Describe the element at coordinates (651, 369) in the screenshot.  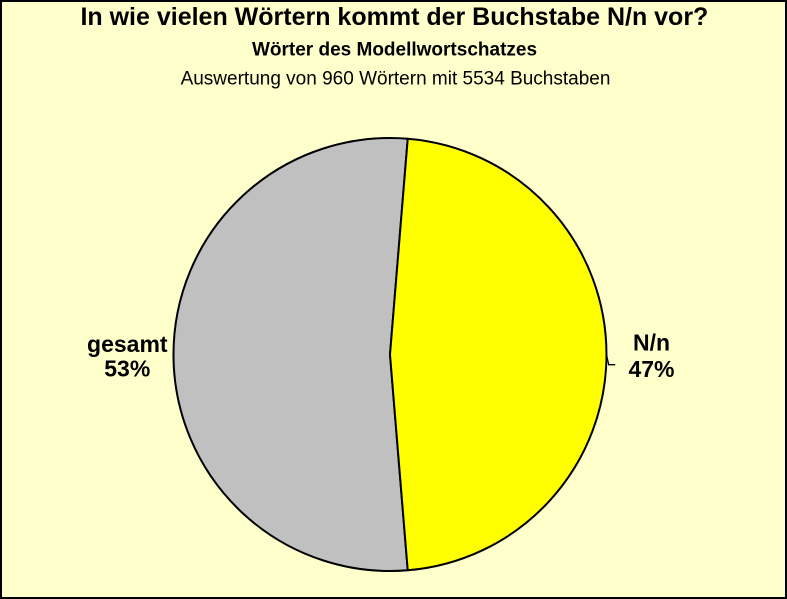
I see `svg-text: 47%` at that location.